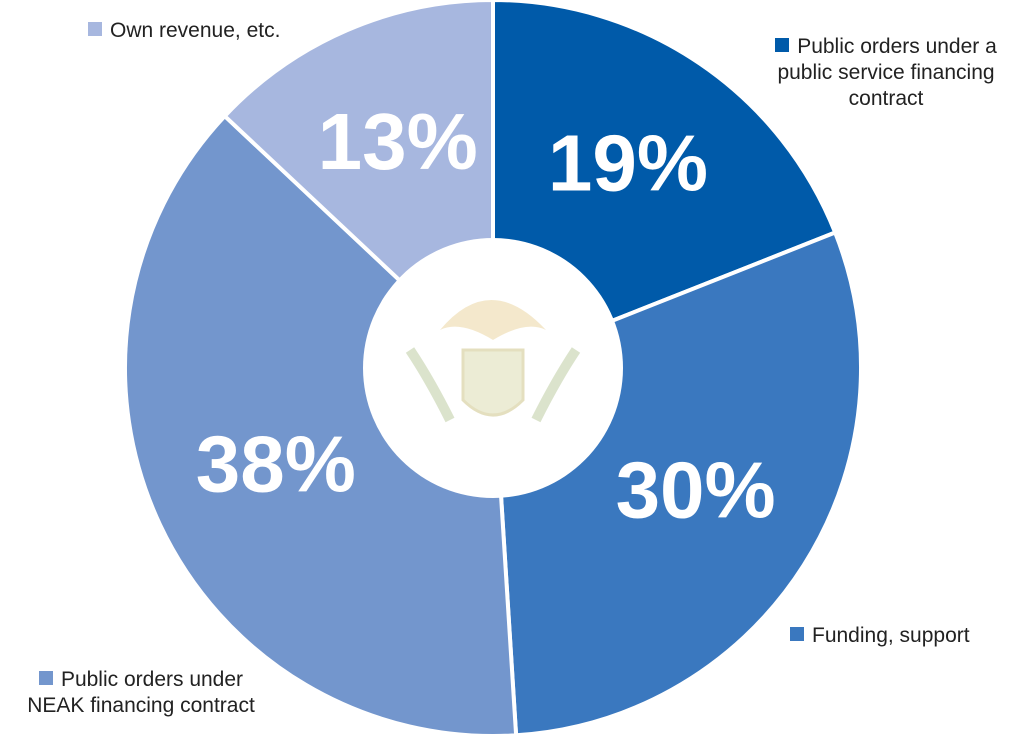 Image resolution: width=1014 pixels, height=736 pixels. I want to click on legend-entry: Funding, support, so click(900, 636).